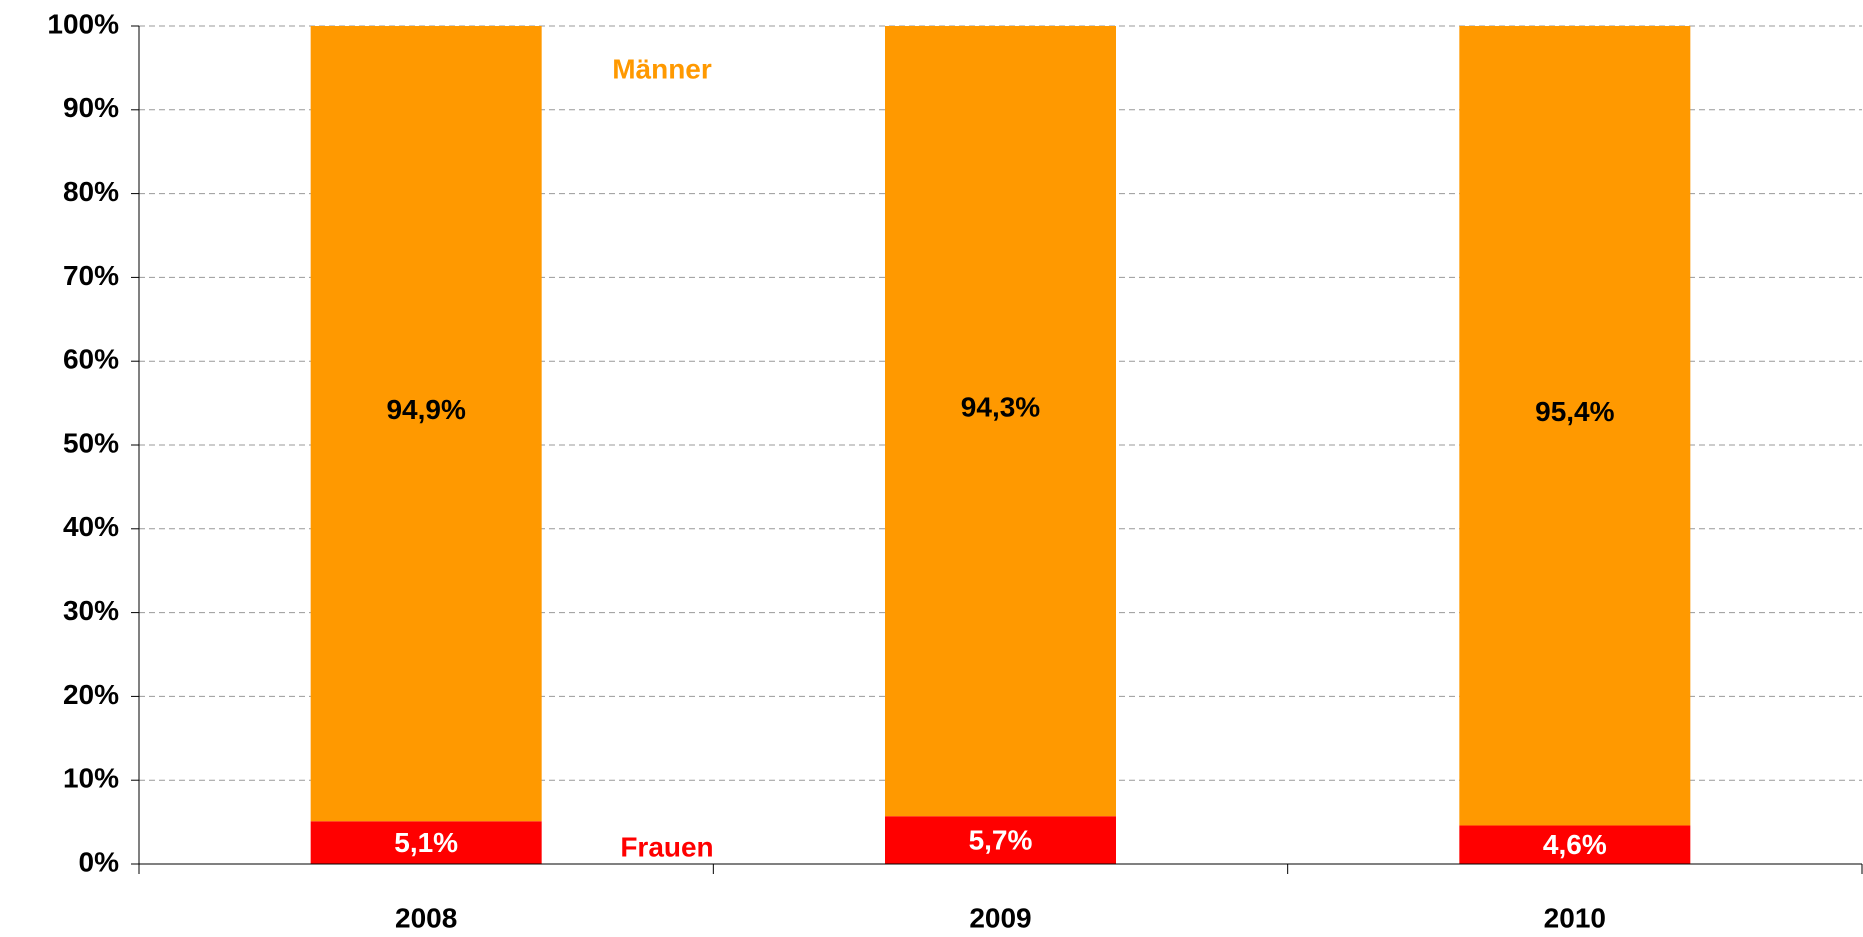 The width and height of the screenshot is (1863, 937). Describe the element at coordinates (91, 191) in the screenshot. I see `y-tick-label: 80%` at that location.